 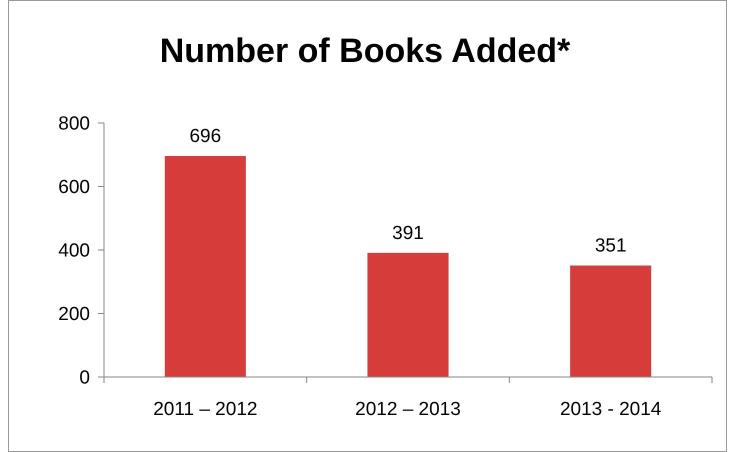 I want to click on y-tick-label: 0, so click(x=84, y=378).